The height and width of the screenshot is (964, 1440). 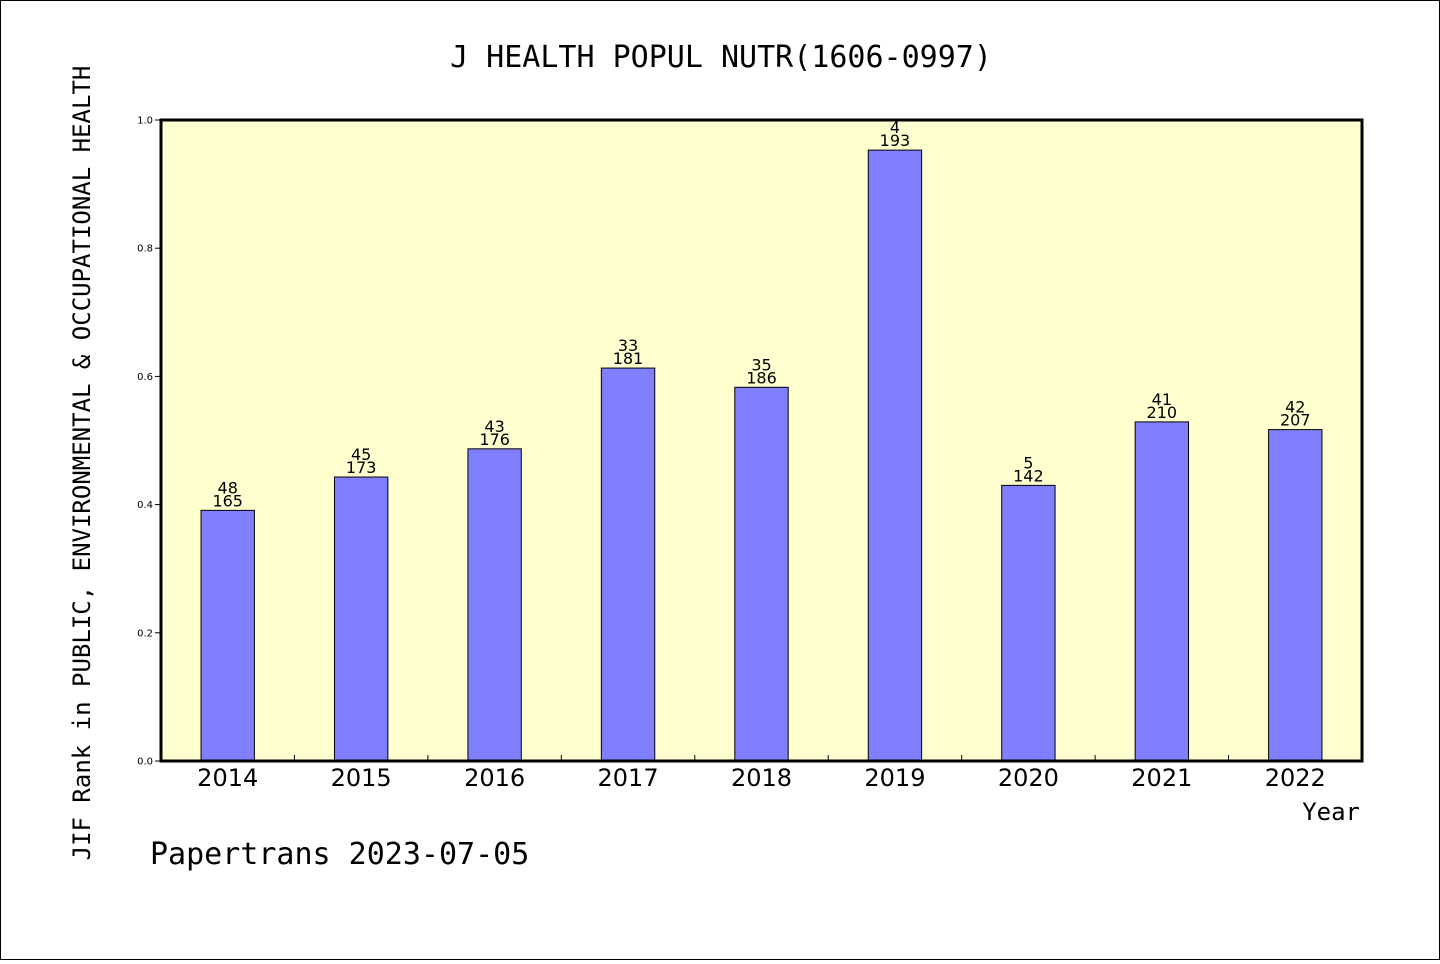 What do you see at coordinates (721, 57) in the screenshot?
I see `chart-title: J HEALTH POPUL NUTR(1606-0997)` at bounding box center [721, 57].